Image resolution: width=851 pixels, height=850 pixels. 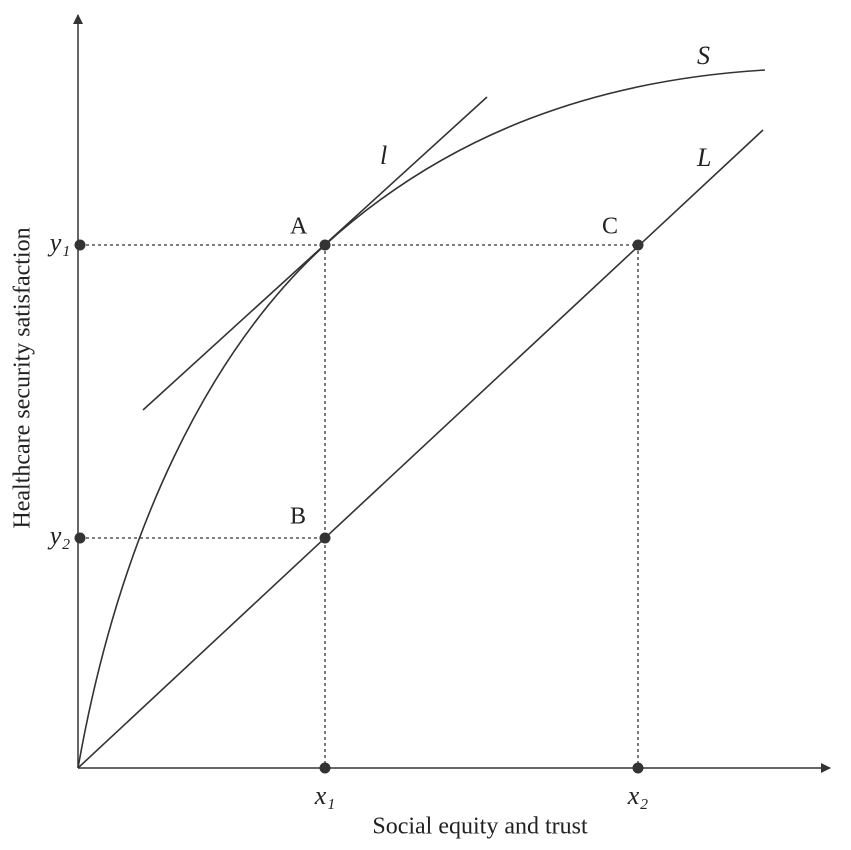 I want to click on curve-label: L, so click(x=703, y=157).